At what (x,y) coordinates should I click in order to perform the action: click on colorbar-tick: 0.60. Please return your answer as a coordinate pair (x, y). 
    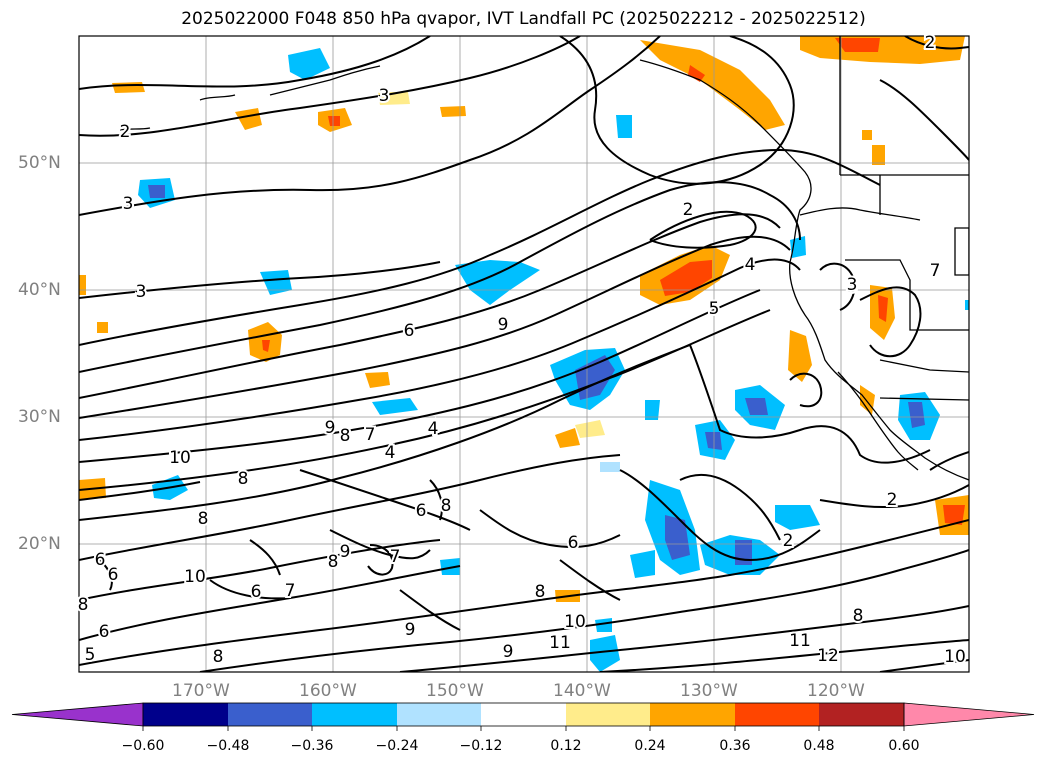
    Looking at the image, I should click on (904, 746).